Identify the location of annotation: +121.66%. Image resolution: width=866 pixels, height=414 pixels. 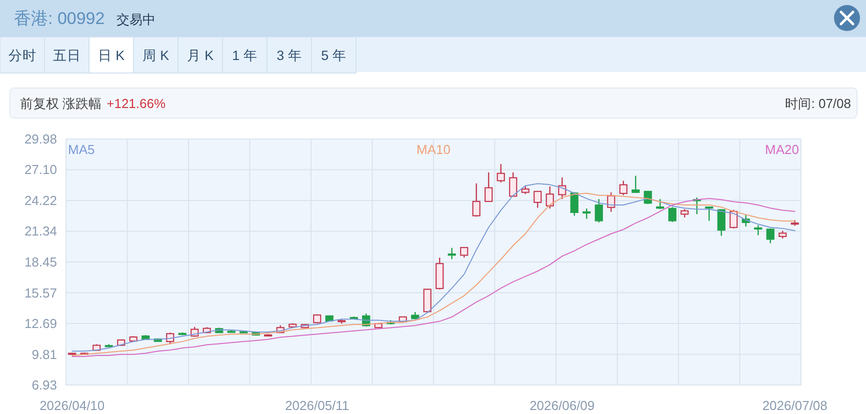
(136, 103).